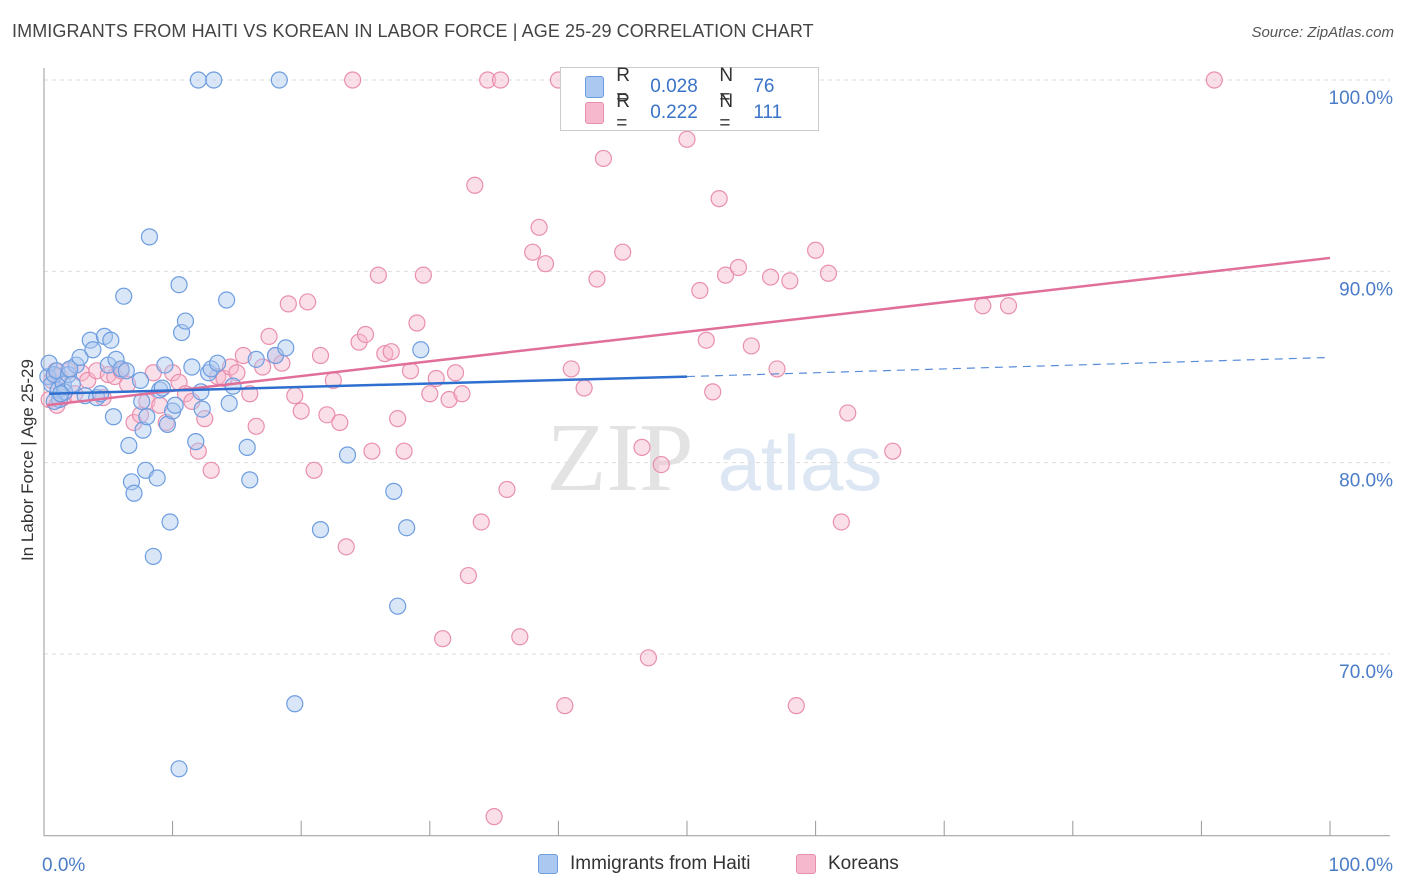  I want to click on haiti-legend-label: Immigrants from Haiti, so click(660, 863).